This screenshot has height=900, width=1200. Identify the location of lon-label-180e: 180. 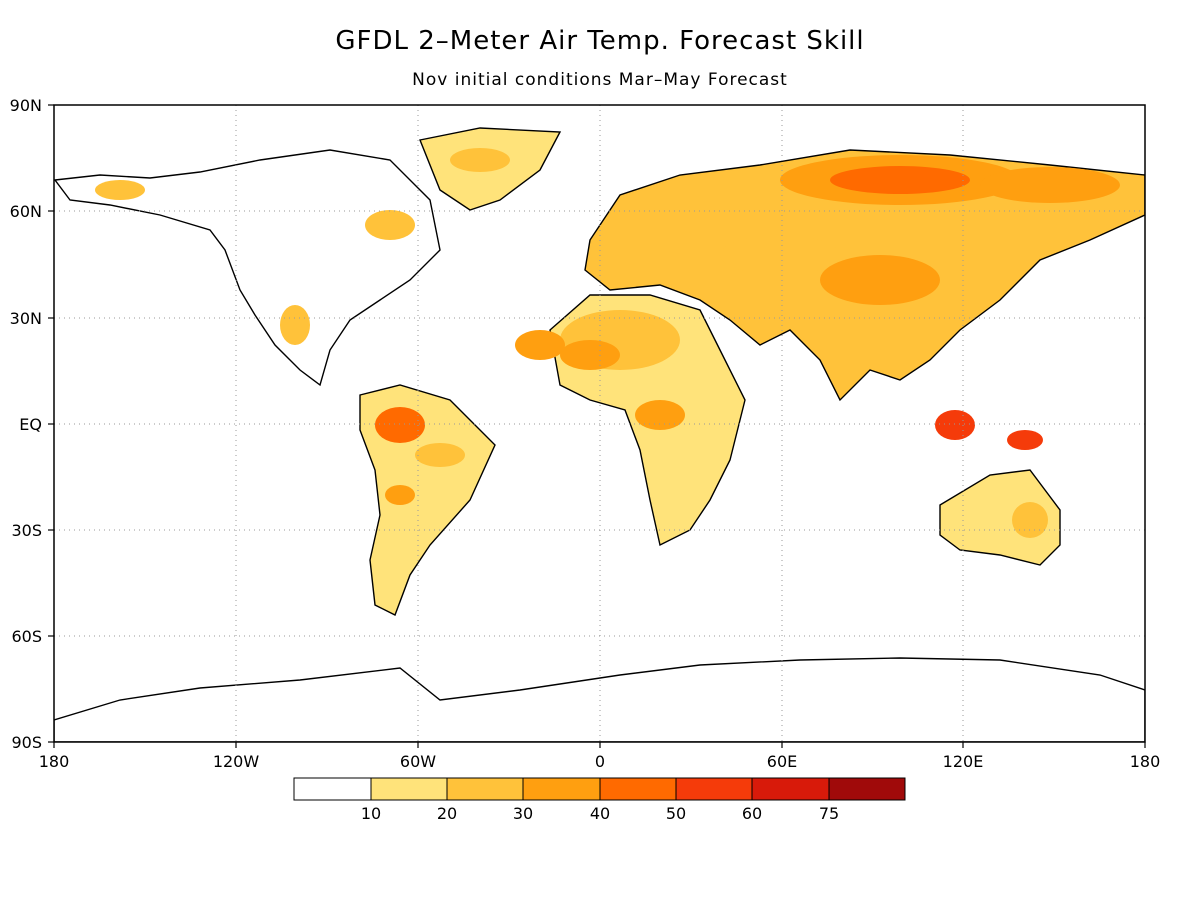
(1145, 761).